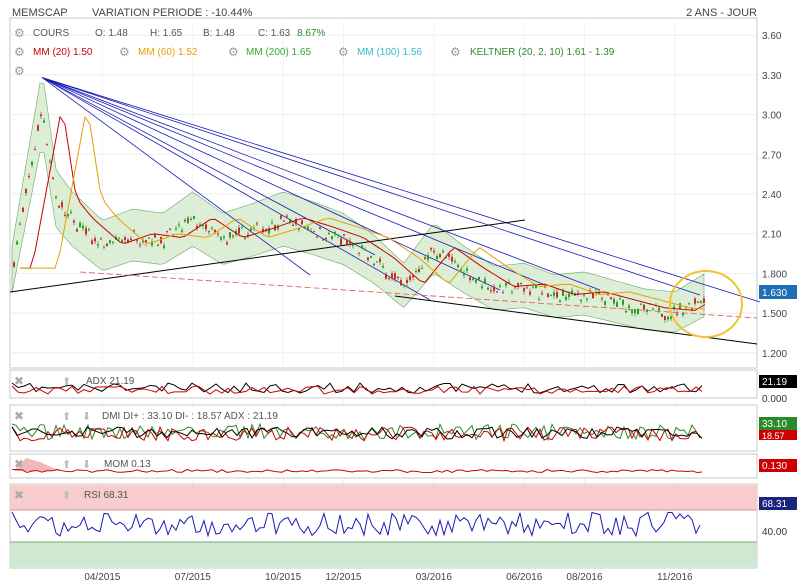  Describe the element at coordinates (774, 314) in the screenshot. I see `price-tick: 1.500` at that location.